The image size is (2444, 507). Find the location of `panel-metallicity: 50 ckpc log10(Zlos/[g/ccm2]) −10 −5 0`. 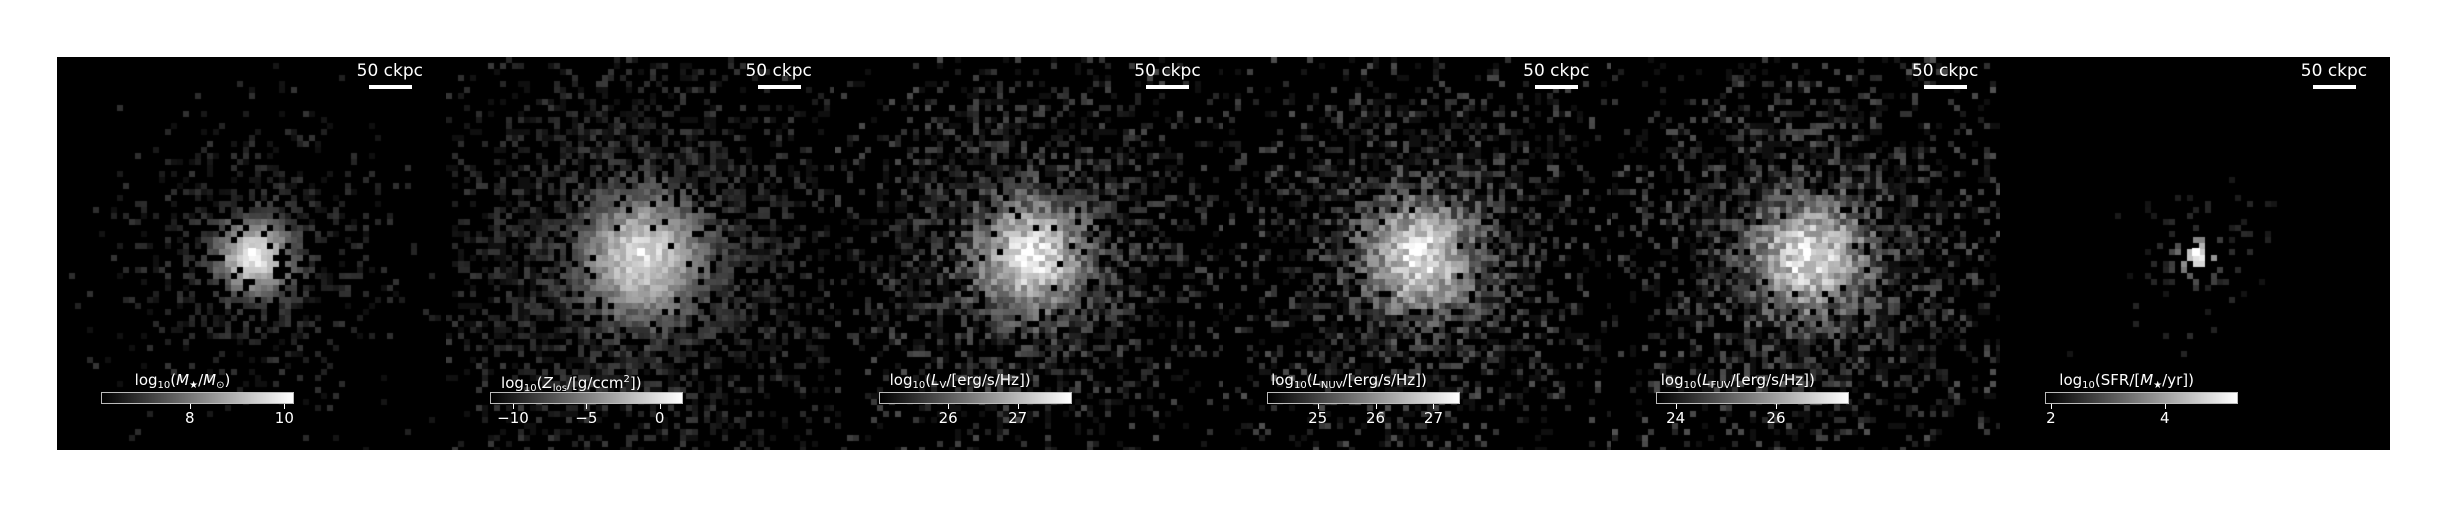

panel-metallicity: 50 ckpc log10(Zlos/[g/ccm2]) −10 −5 0 is located at coordinates (640, 253).